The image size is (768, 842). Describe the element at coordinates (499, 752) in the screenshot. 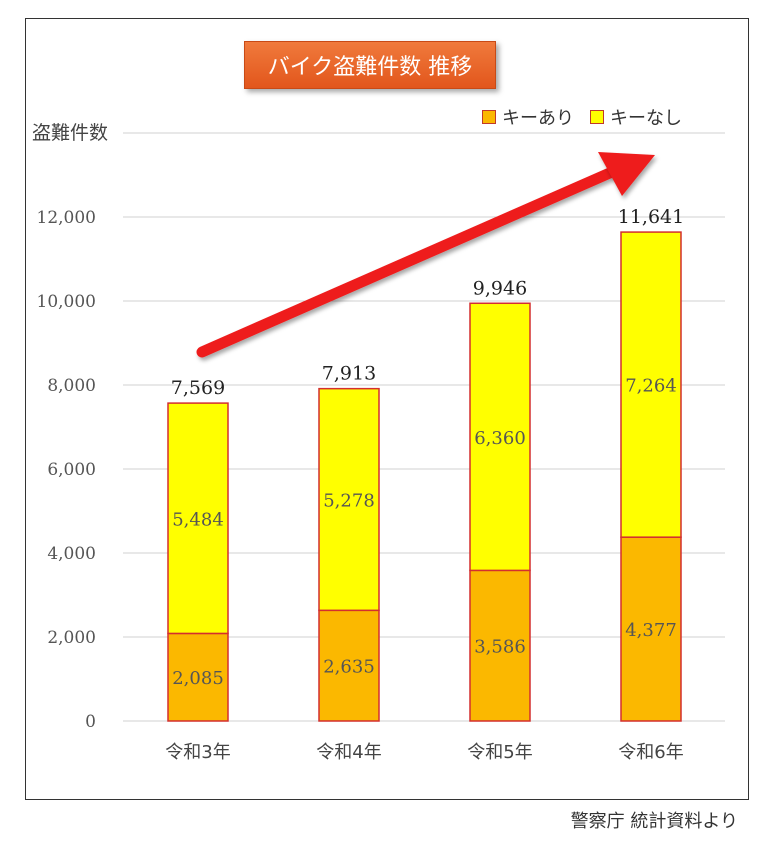

I see `x-tick-label: 令和5年` at that location.